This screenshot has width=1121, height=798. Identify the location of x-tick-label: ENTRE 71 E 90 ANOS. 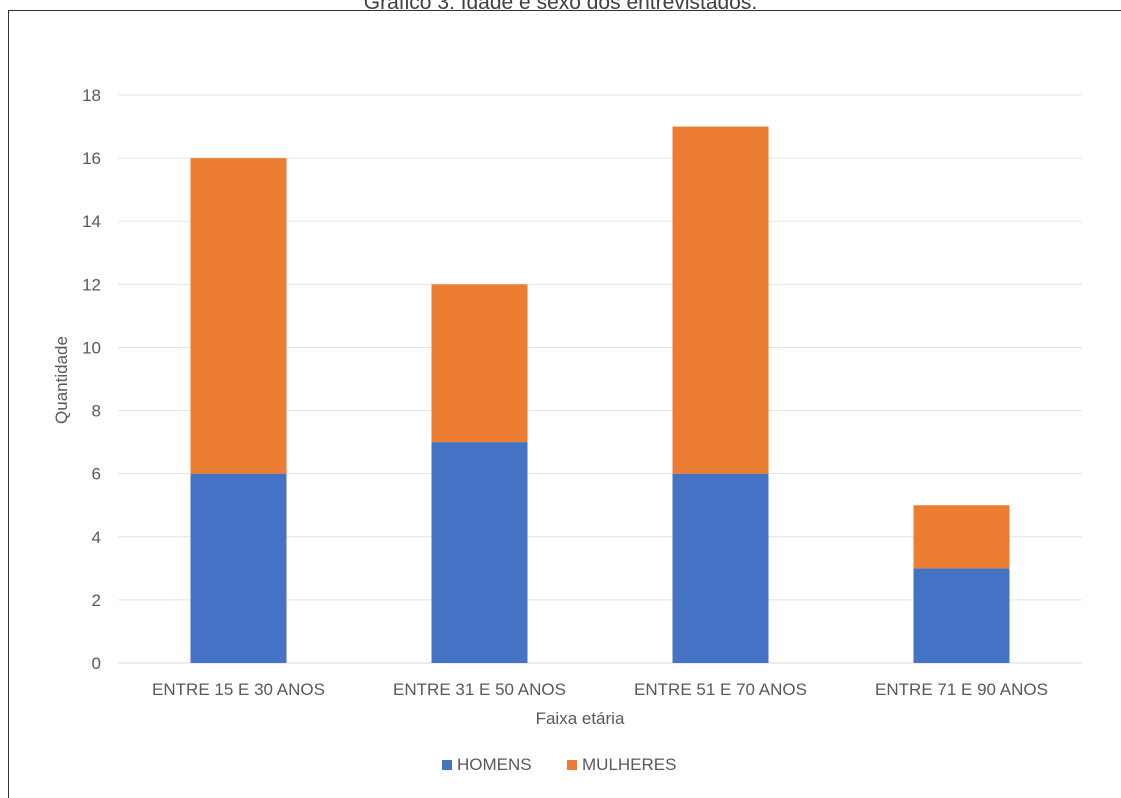
(961, 689).